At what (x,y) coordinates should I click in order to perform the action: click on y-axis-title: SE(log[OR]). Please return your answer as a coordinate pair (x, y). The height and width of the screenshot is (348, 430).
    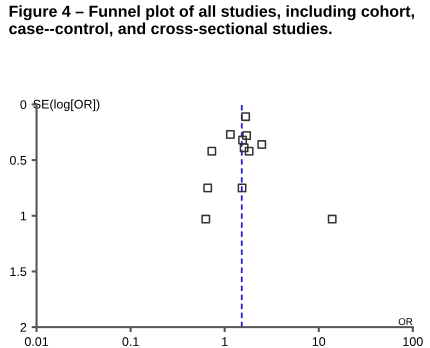
    Looking at the image, I should click on (66, 105).